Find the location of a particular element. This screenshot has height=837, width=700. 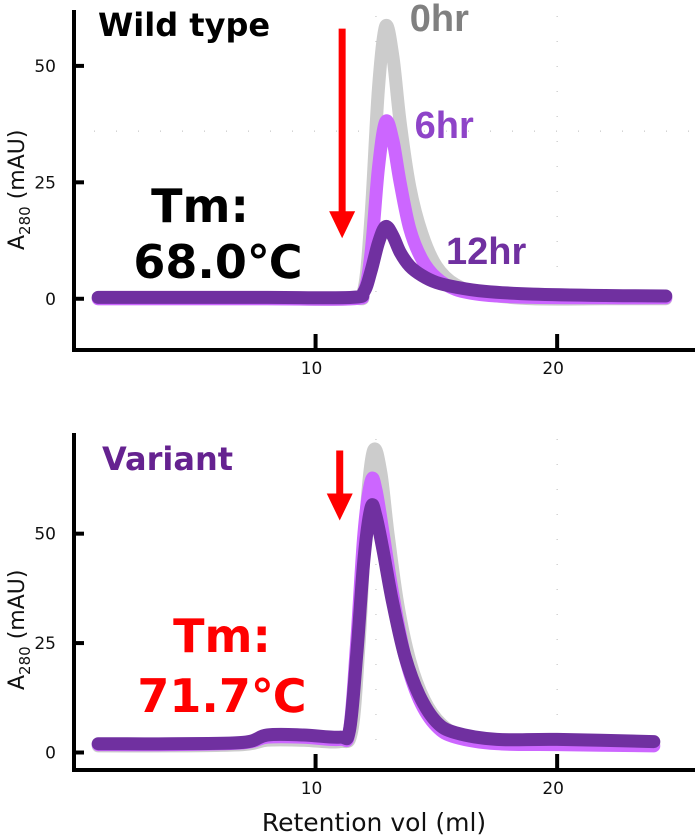

grid-lines is located at coordinates (466, 594).